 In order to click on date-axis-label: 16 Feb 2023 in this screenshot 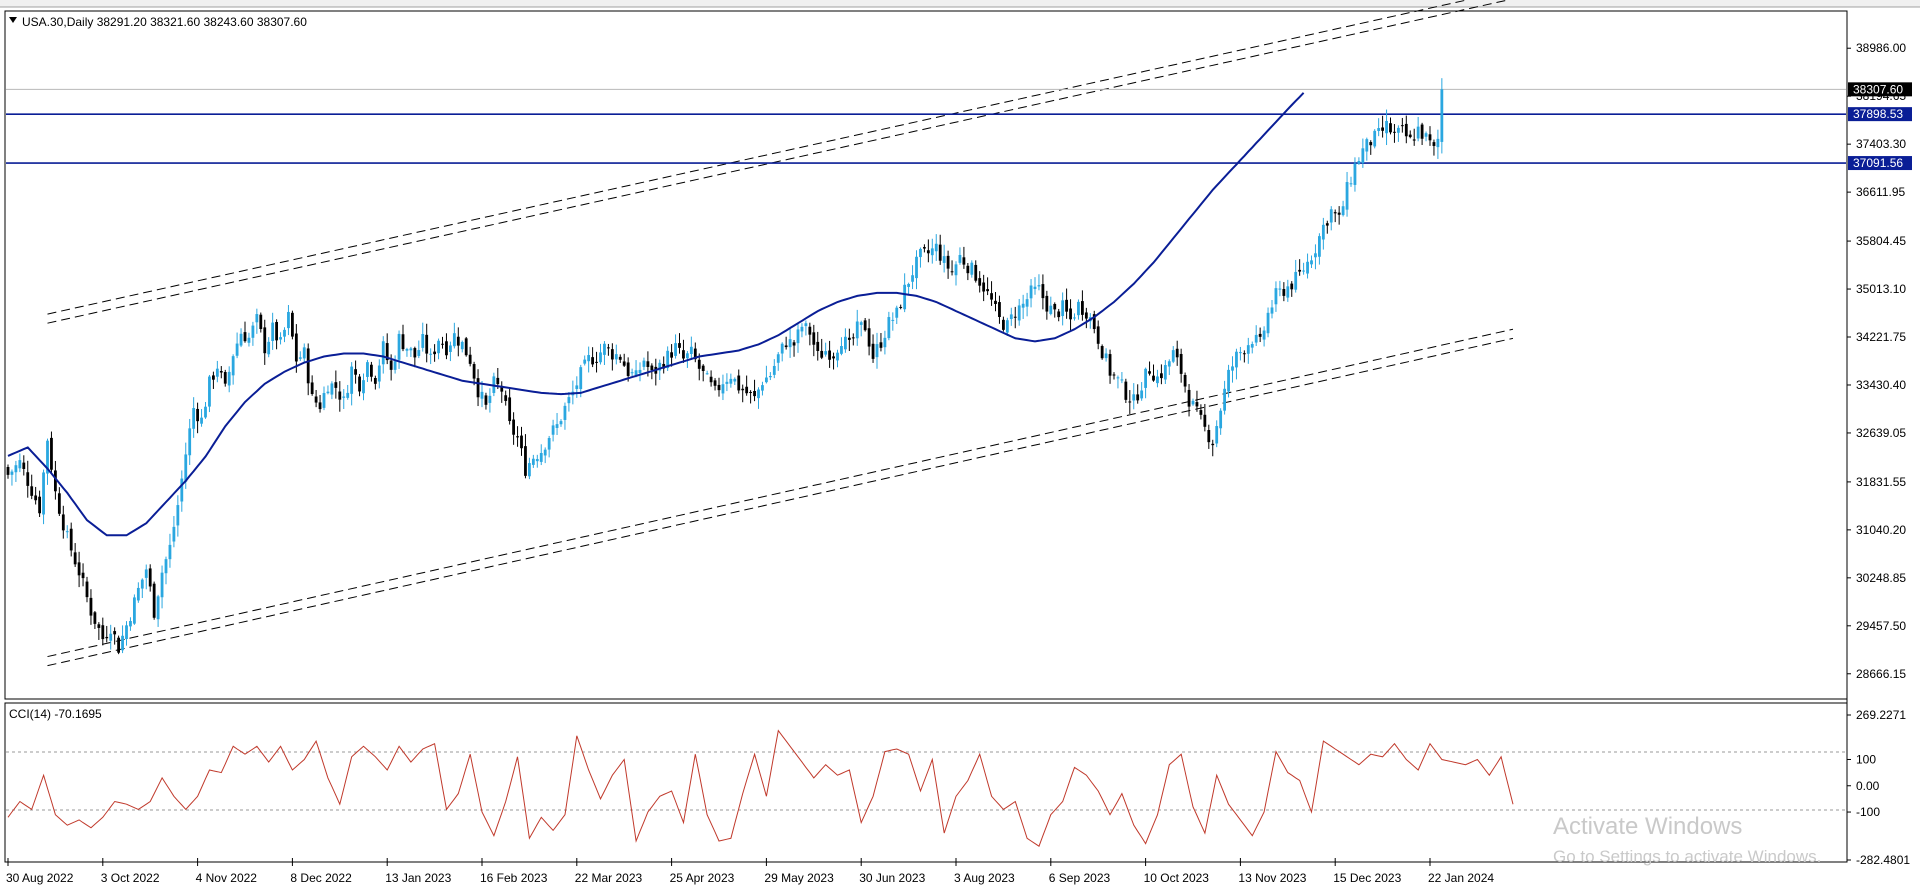, I will do `click(514, 878)`.